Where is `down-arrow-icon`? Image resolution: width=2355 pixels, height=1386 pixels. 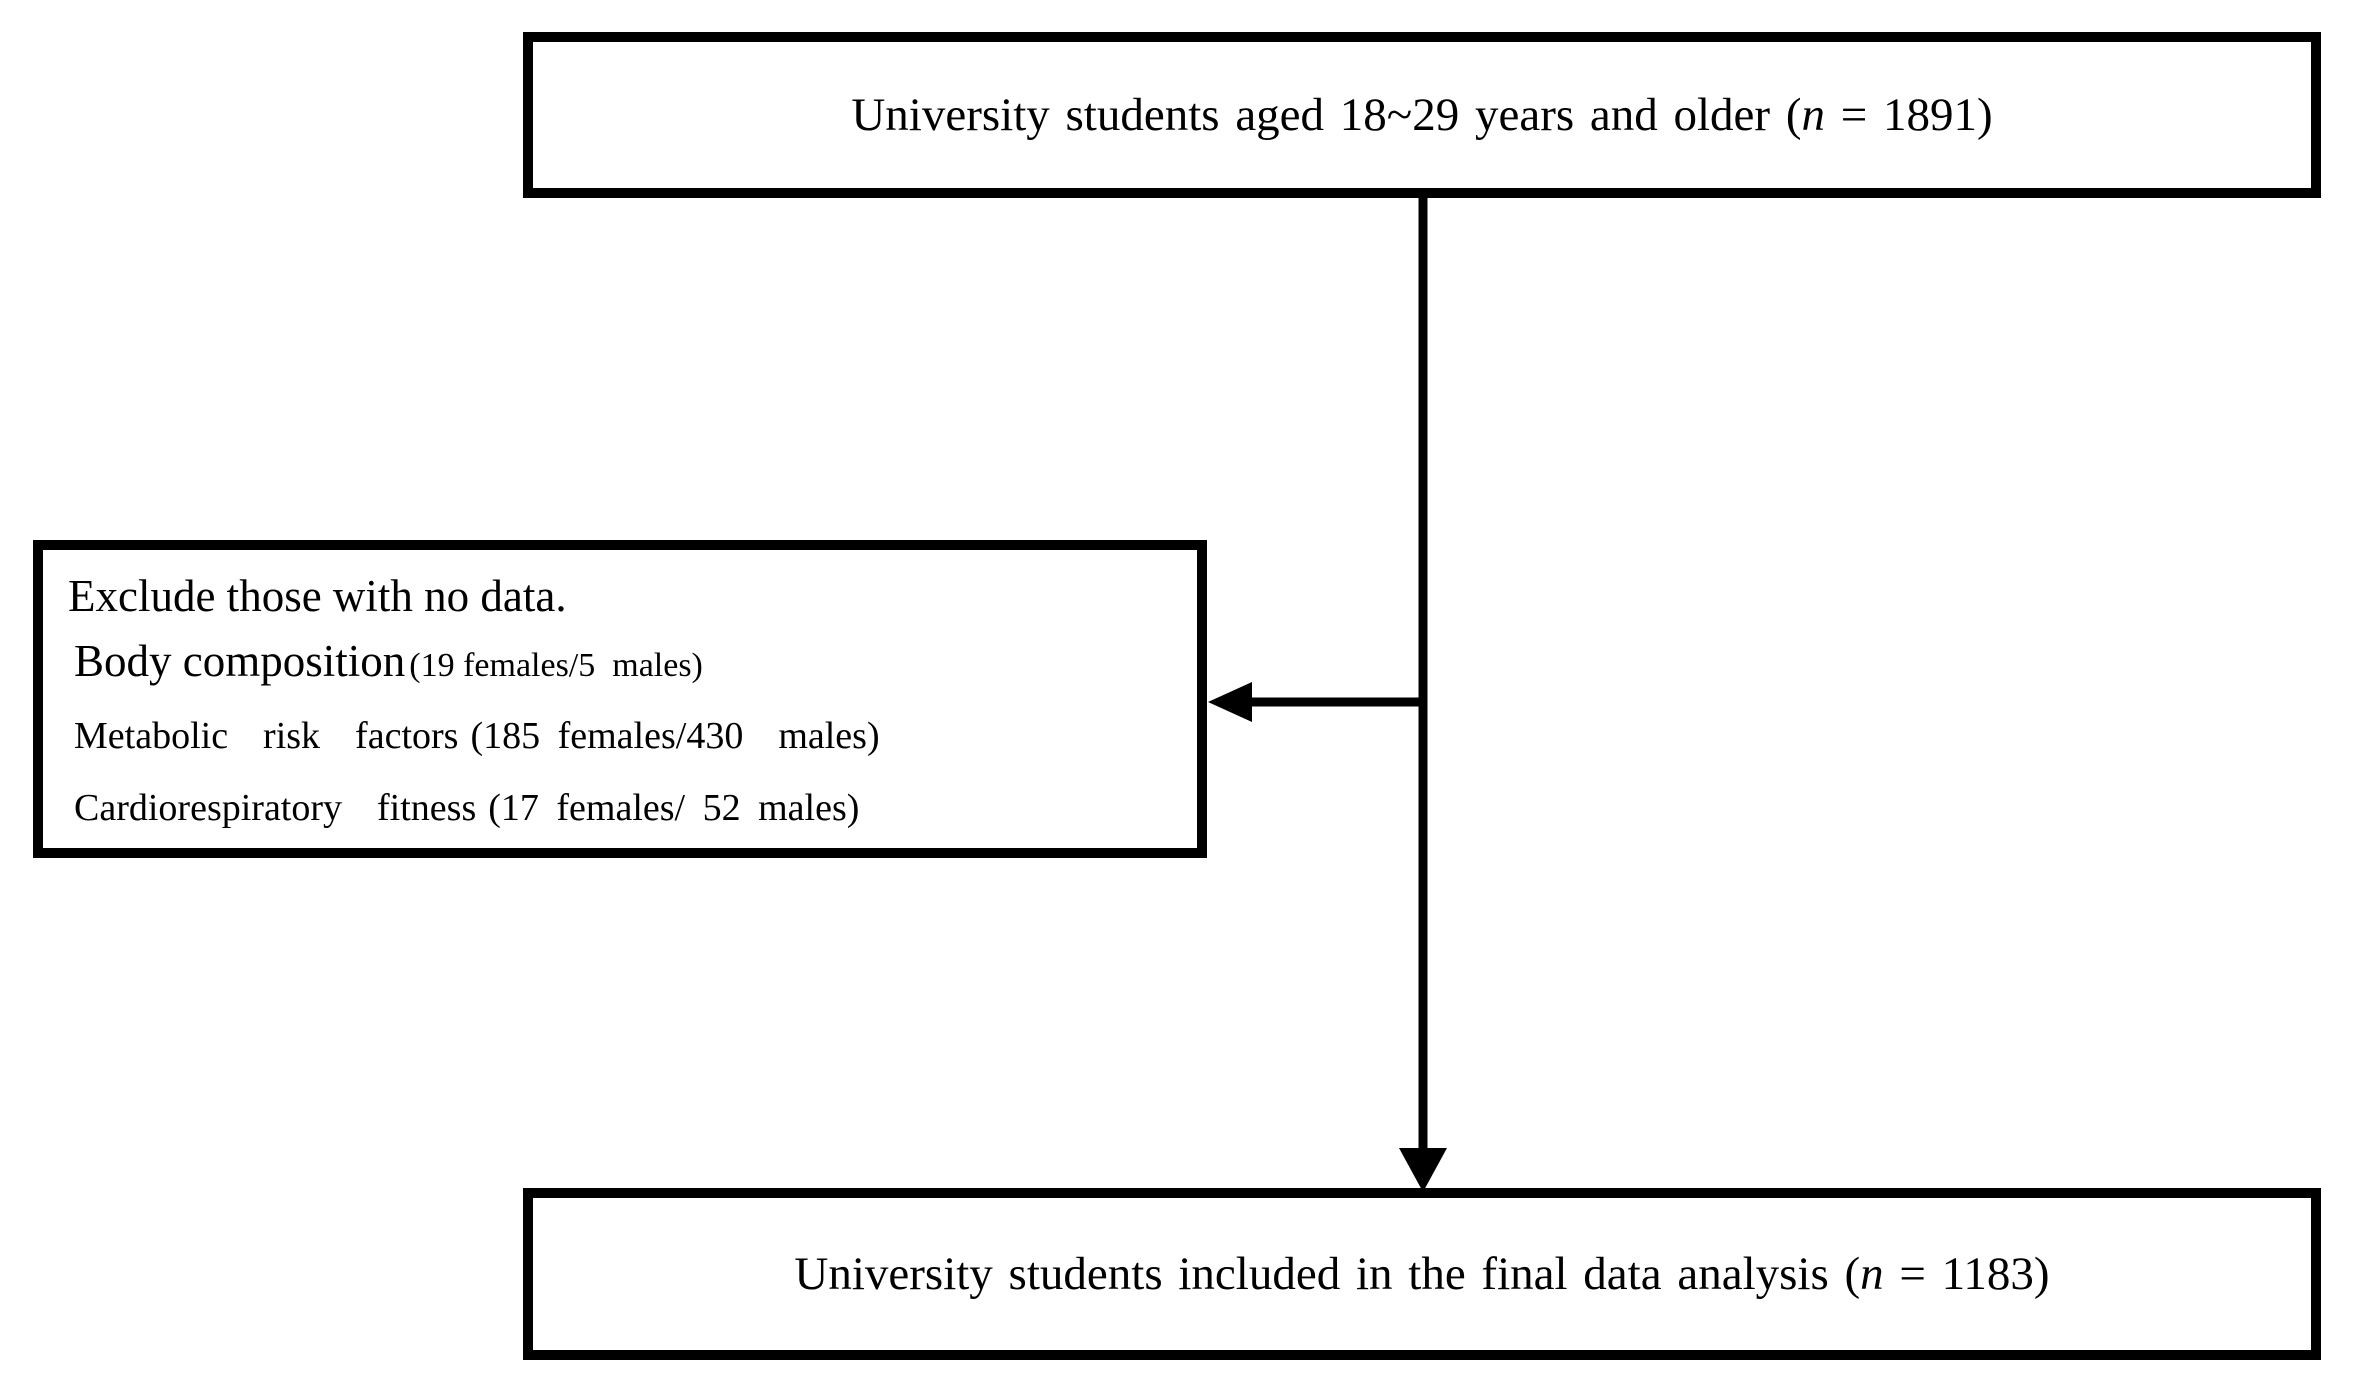 down-arrow-icon is located at coordinates (1423, 695).